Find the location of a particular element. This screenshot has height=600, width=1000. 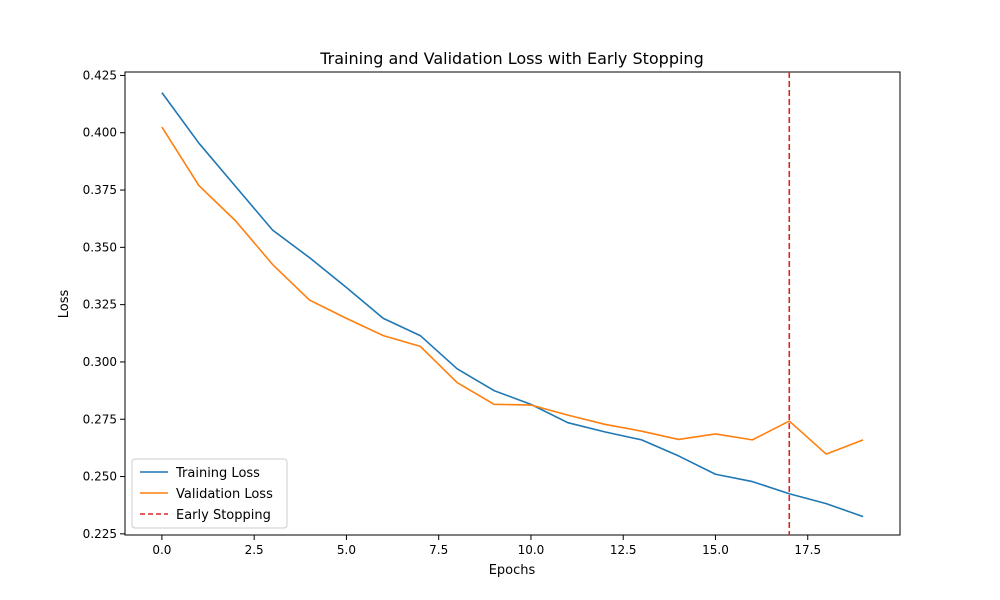

y-axis-label: Loss is located at coordinates (64, 304).